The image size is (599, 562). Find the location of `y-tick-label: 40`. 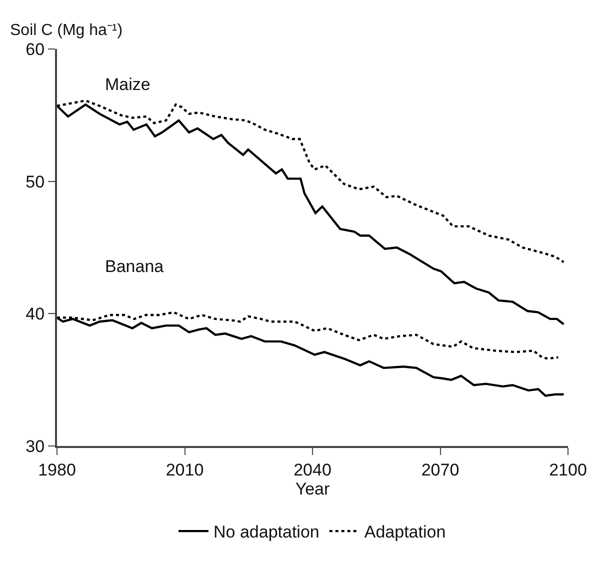

y-tick-label: 40 is located at coordinates (35, 314).